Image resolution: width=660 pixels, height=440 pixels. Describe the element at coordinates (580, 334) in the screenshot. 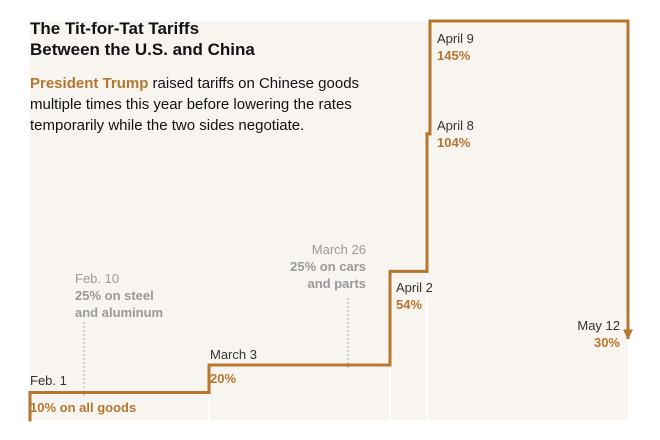

I see `annotation-may12: May 12 30%` at that location.